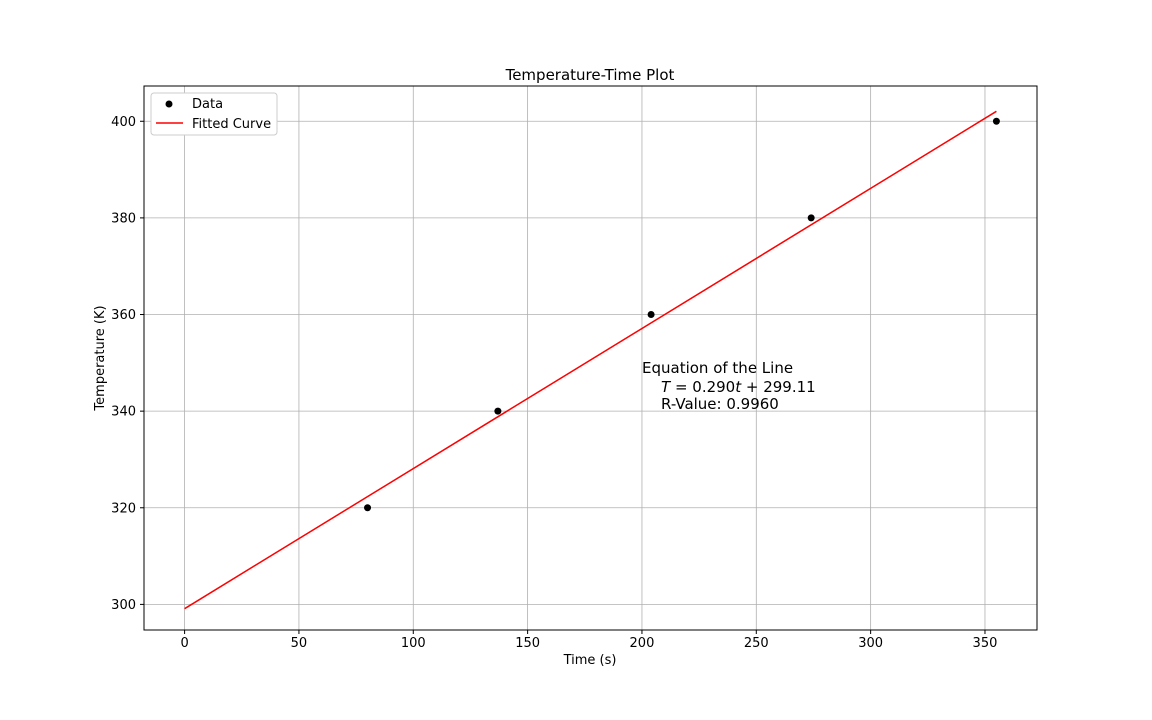 The height and width of the screenshot is (720, 1152). I want to click on x-tick-label: 200, so click(642, 643).